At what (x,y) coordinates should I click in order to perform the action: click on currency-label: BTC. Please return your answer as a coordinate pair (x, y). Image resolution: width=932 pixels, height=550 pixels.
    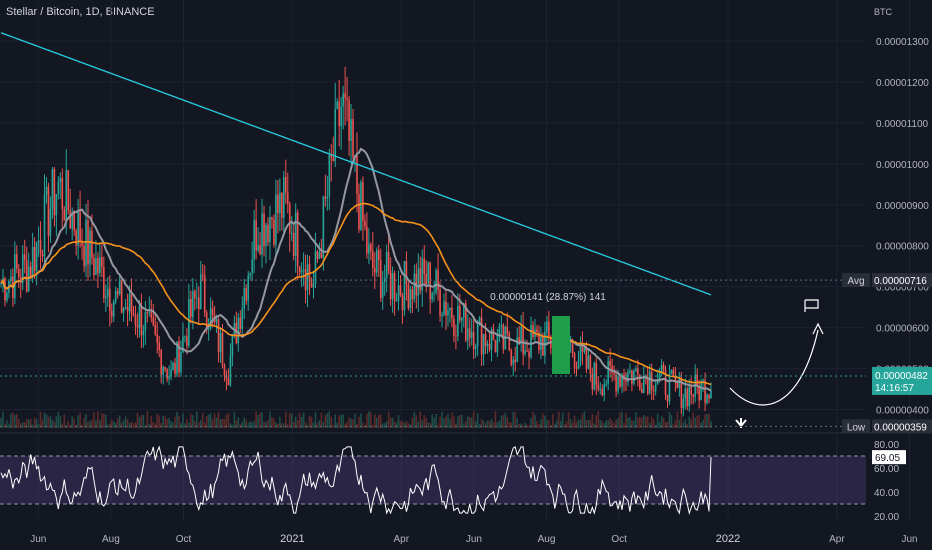
    Looking at the image, I should click on (883, 12).